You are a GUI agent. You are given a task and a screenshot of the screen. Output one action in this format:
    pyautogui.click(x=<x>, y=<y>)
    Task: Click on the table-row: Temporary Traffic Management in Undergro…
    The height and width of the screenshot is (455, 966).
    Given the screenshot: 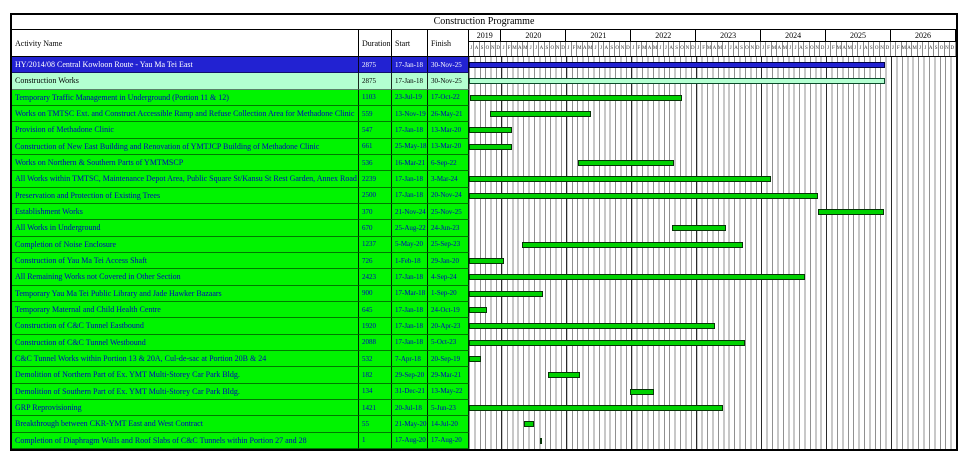 What is the action you would take?
    pyautogui.click(x=484, y=97)
    